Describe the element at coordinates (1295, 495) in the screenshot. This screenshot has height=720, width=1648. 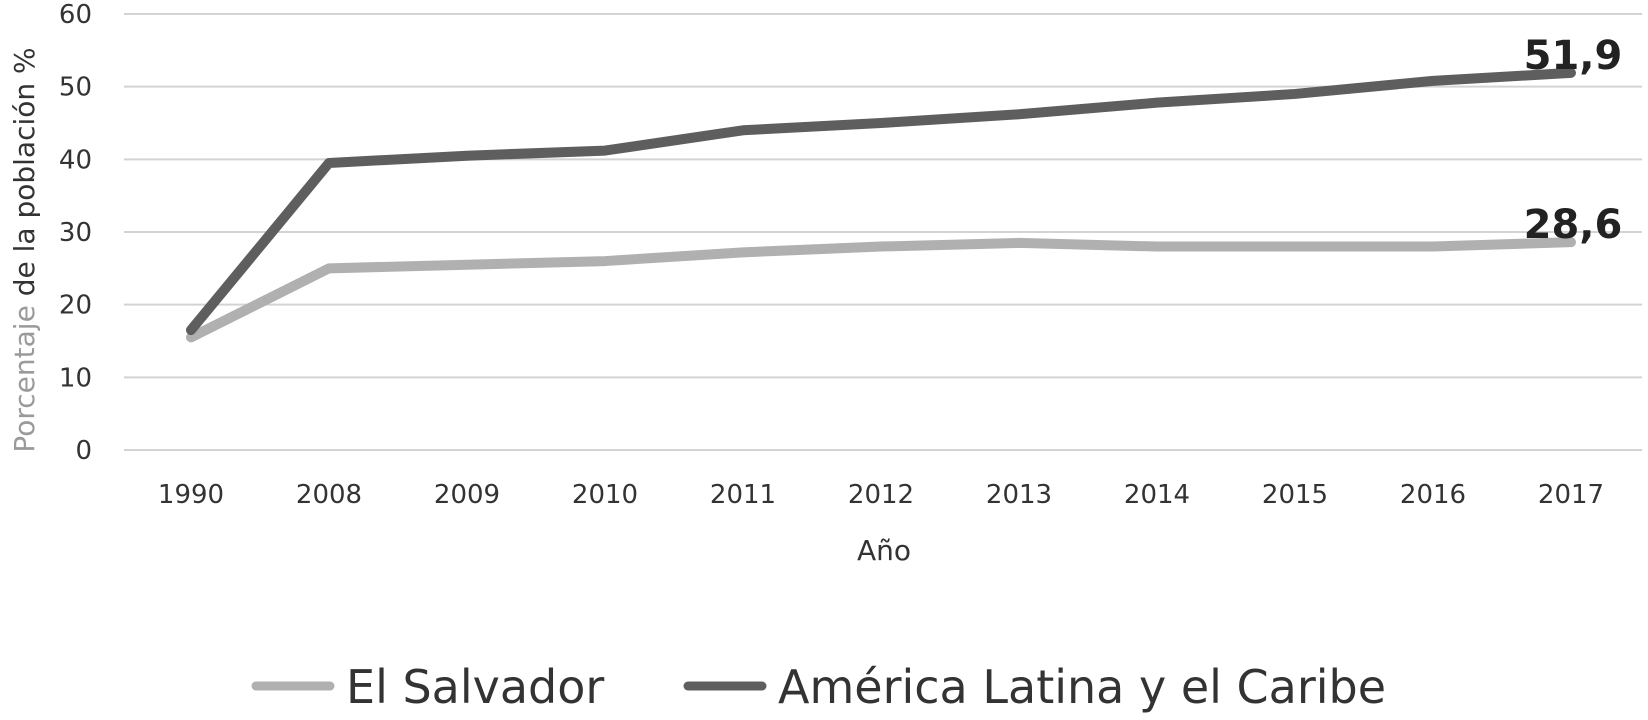
I see `x-tick-label: 2015` at that location.